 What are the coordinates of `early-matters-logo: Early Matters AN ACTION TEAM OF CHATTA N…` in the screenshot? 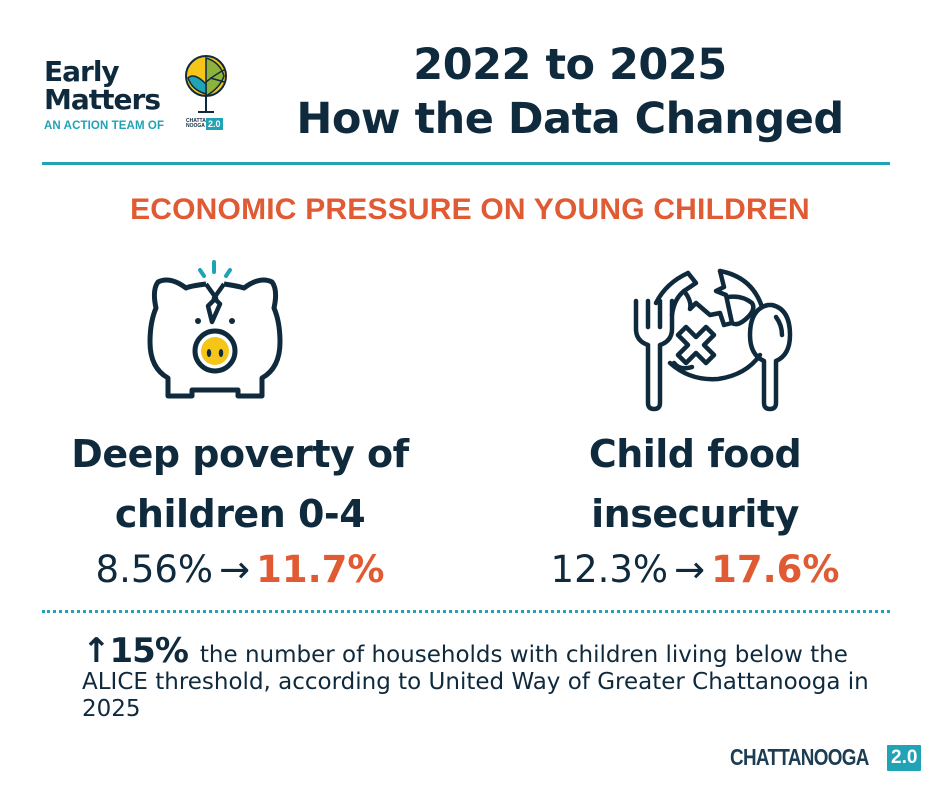 It's located at (140, 99).